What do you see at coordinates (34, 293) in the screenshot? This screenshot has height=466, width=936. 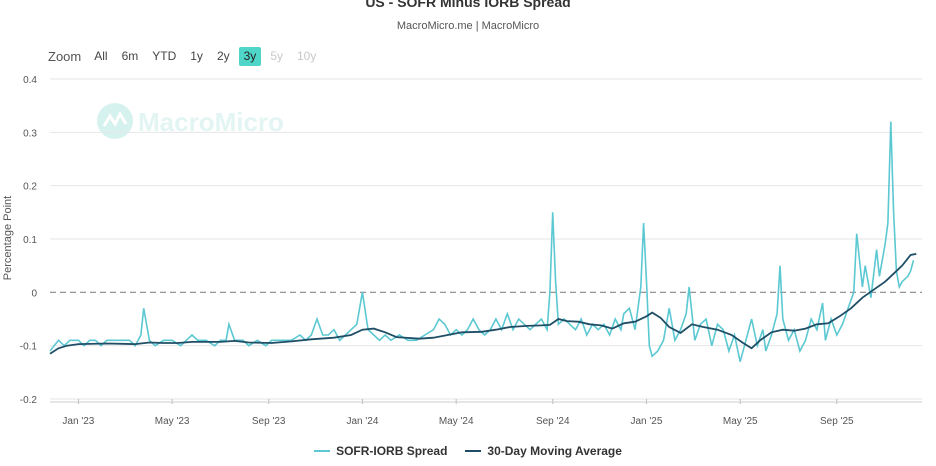 I see `y-tick-label: 0` at bounding box center [34, 293].